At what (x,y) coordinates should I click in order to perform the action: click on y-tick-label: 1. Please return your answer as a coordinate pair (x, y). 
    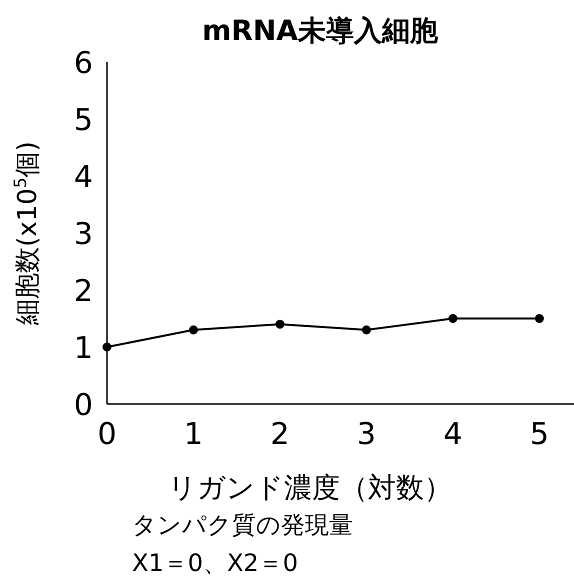
    Looking at the image, I should click on (83, 348).